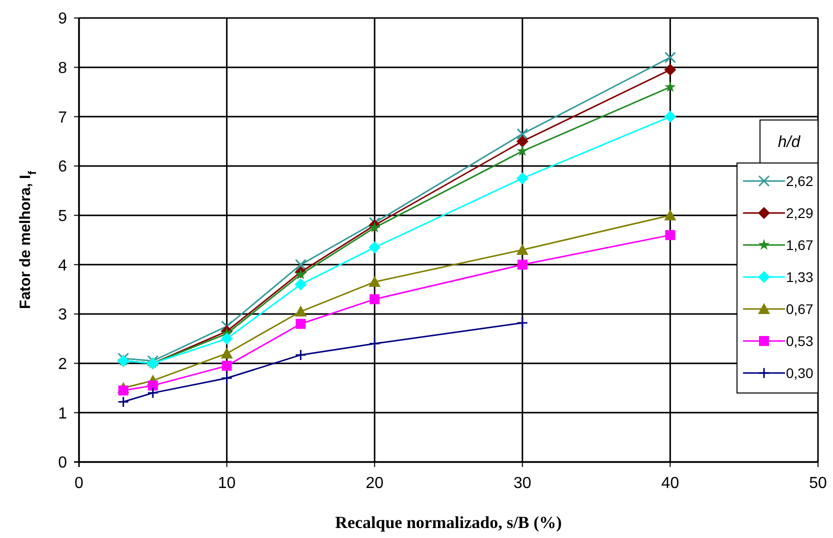 This screenshot has height=538, width=833. I want to click on legend-label: 0,67, so click(800, 308).